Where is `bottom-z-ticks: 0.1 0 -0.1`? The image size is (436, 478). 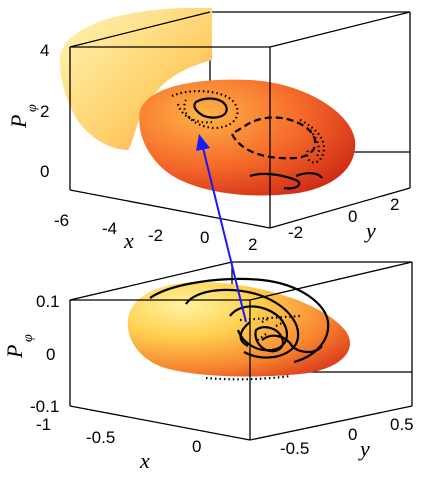 bottom-z-ticks: 0.1 0 -0.1 is located at coordinates (45, 354).